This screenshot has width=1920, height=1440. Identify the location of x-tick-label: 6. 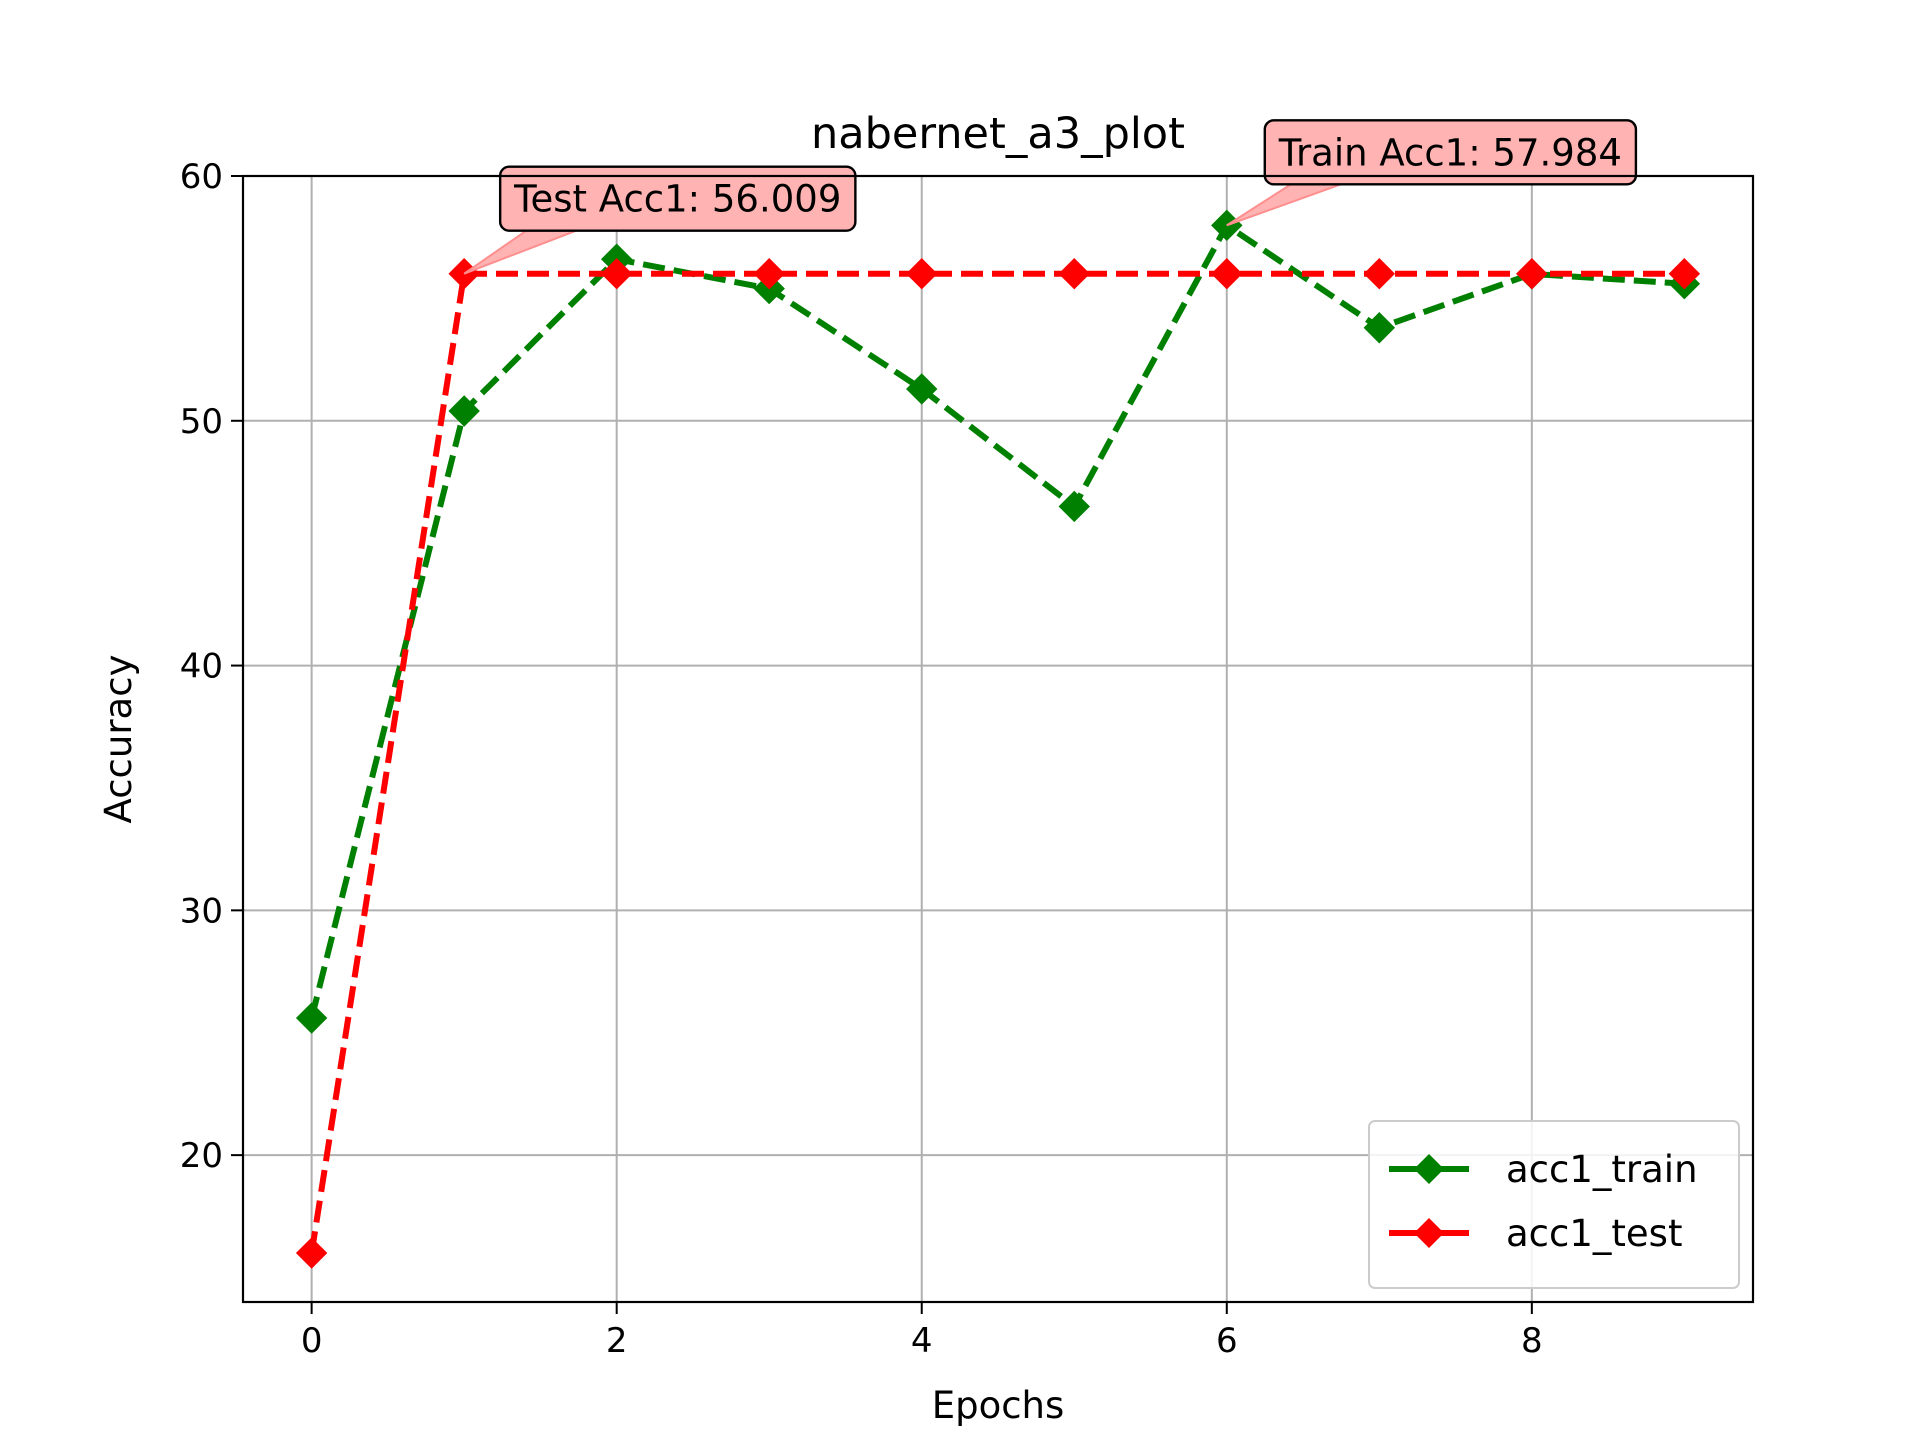
(1227, 1341).